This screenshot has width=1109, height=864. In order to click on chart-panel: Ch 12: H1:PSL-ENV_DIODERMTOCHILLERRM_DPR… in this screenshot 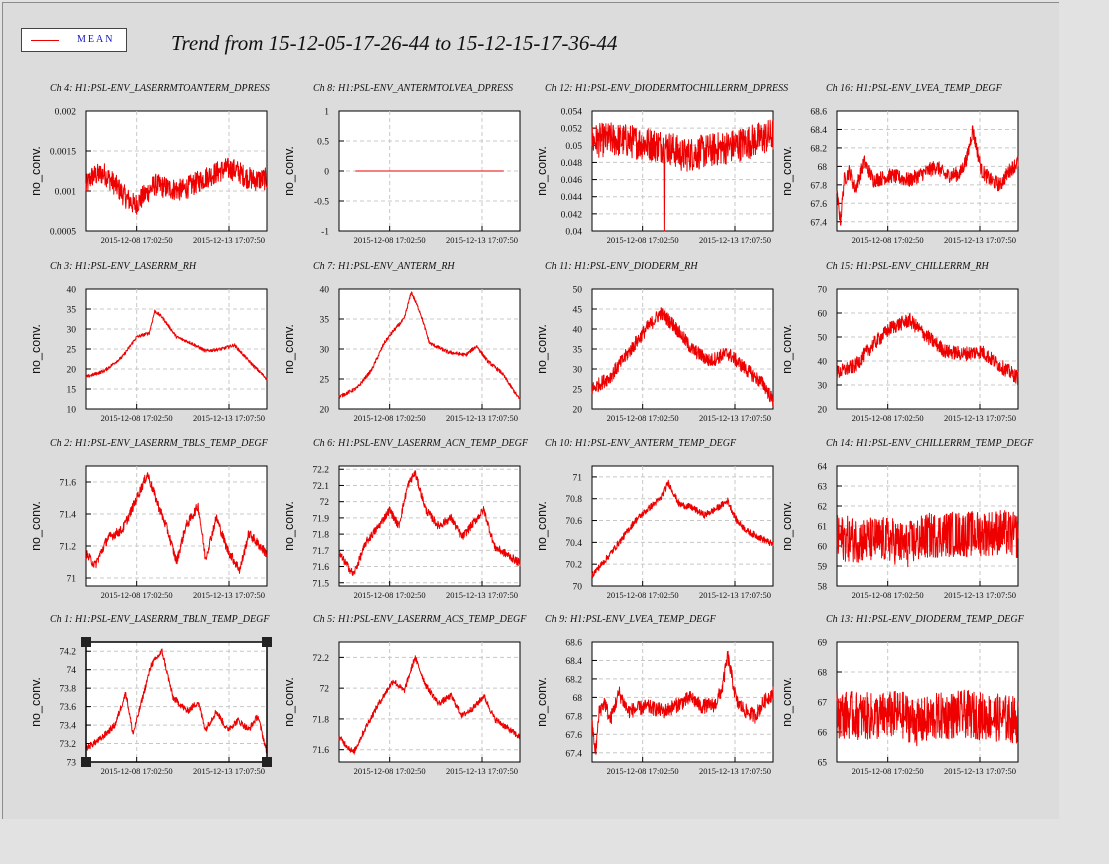, I will do `click(661, 164)`.